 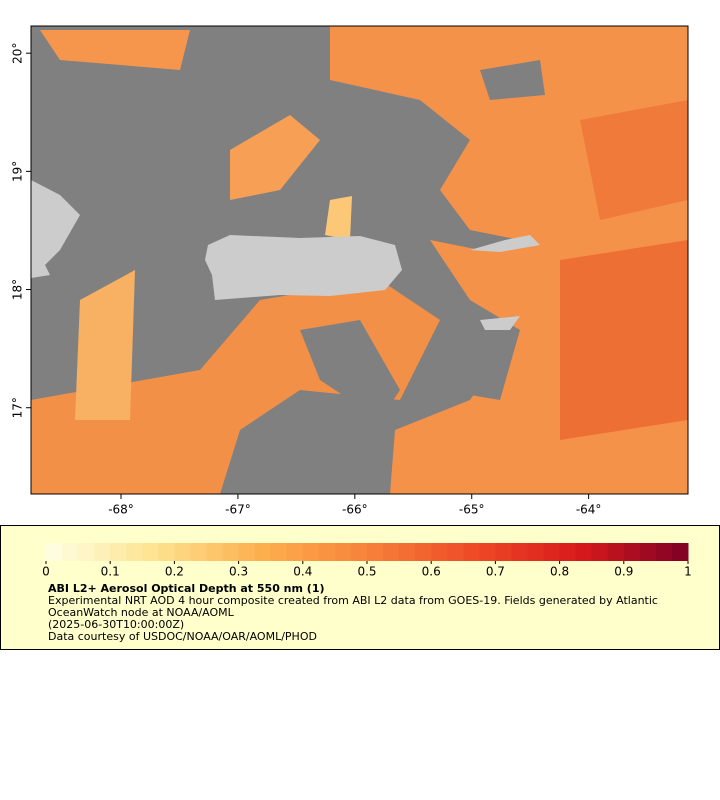 I want to click on y-tick-label: 17°, so click(x=18, y=407).